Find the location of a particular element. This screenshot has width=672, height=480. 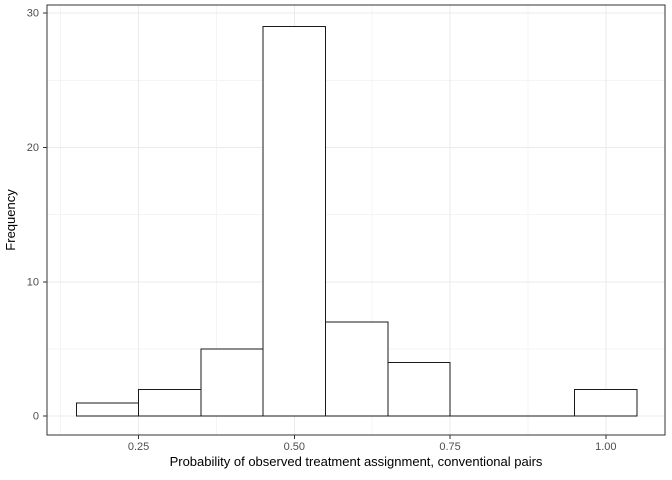

y-tick-label: 20 is located at coordinates (33, 148).